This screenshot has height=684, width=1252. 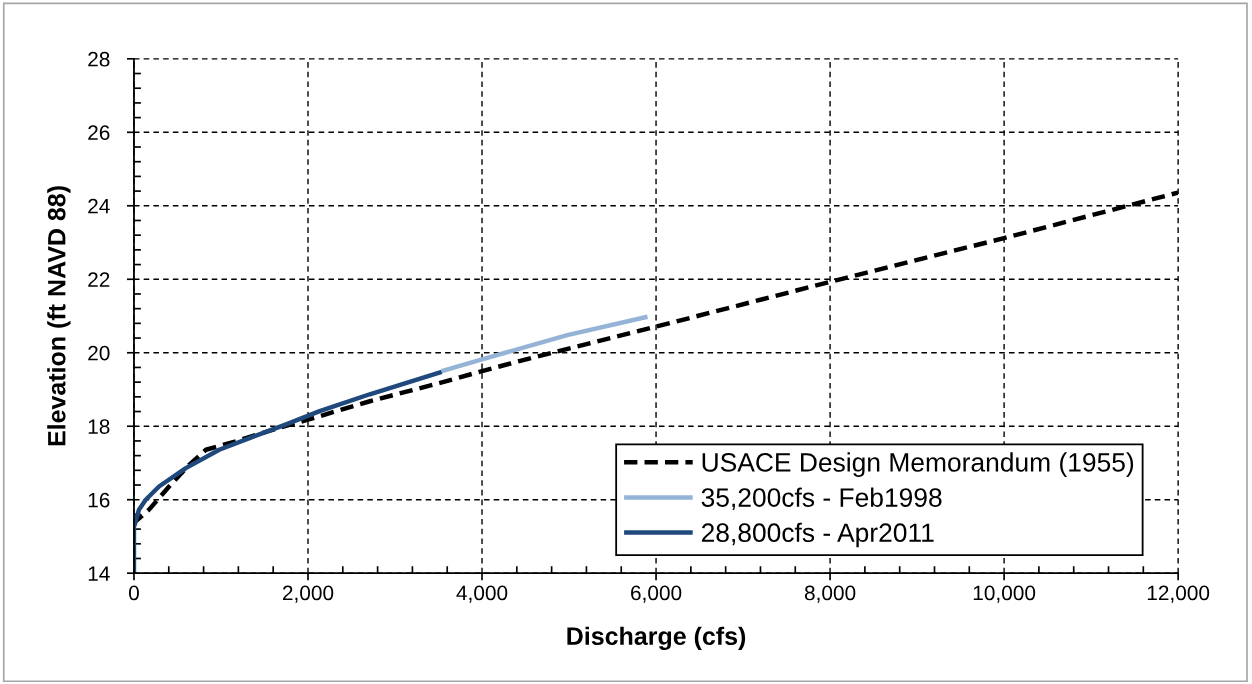 What do you see at coordinates (99, 133) in the screenshot?
I see `y-tick-label: 26` at bounding box center [99, 133].